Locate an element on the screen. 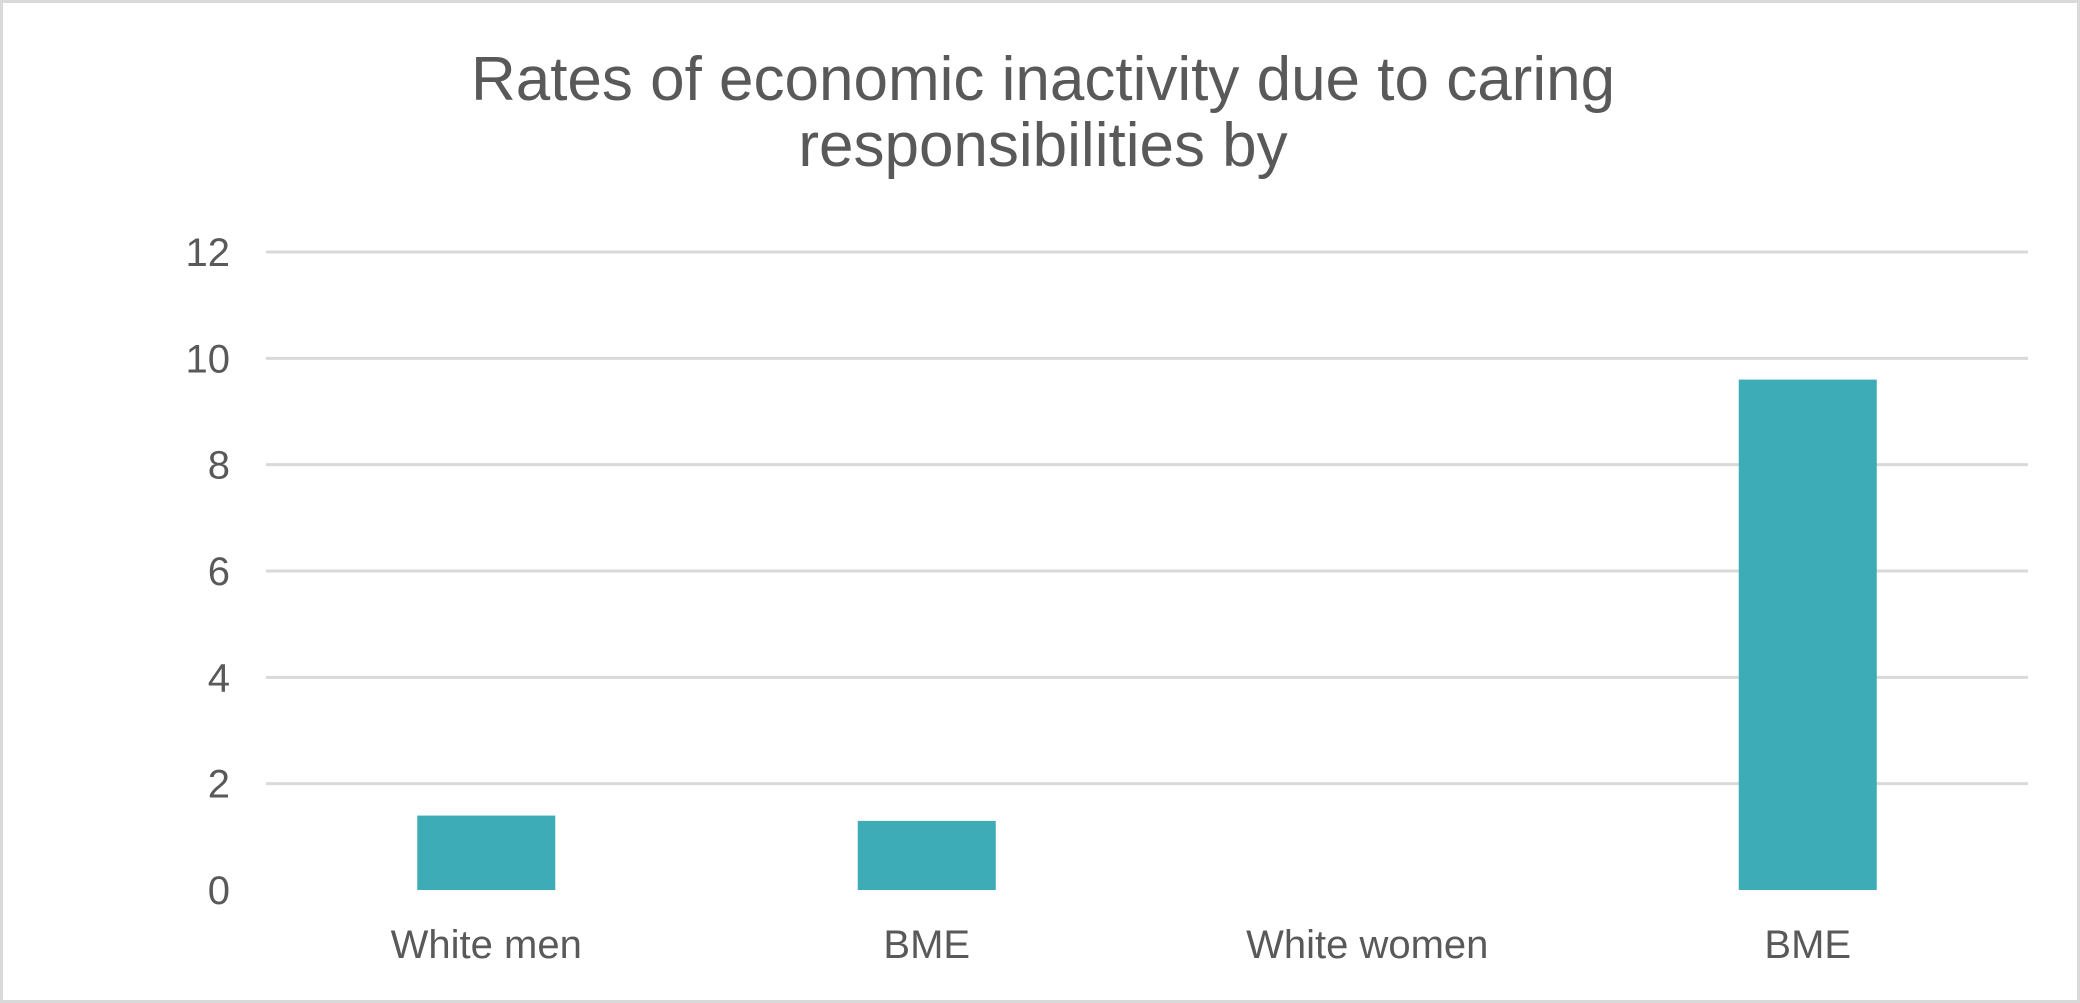 The image size is (2080, 1003). chart-title-line-2: responsibilities by is located at coordinates (1043, 145).